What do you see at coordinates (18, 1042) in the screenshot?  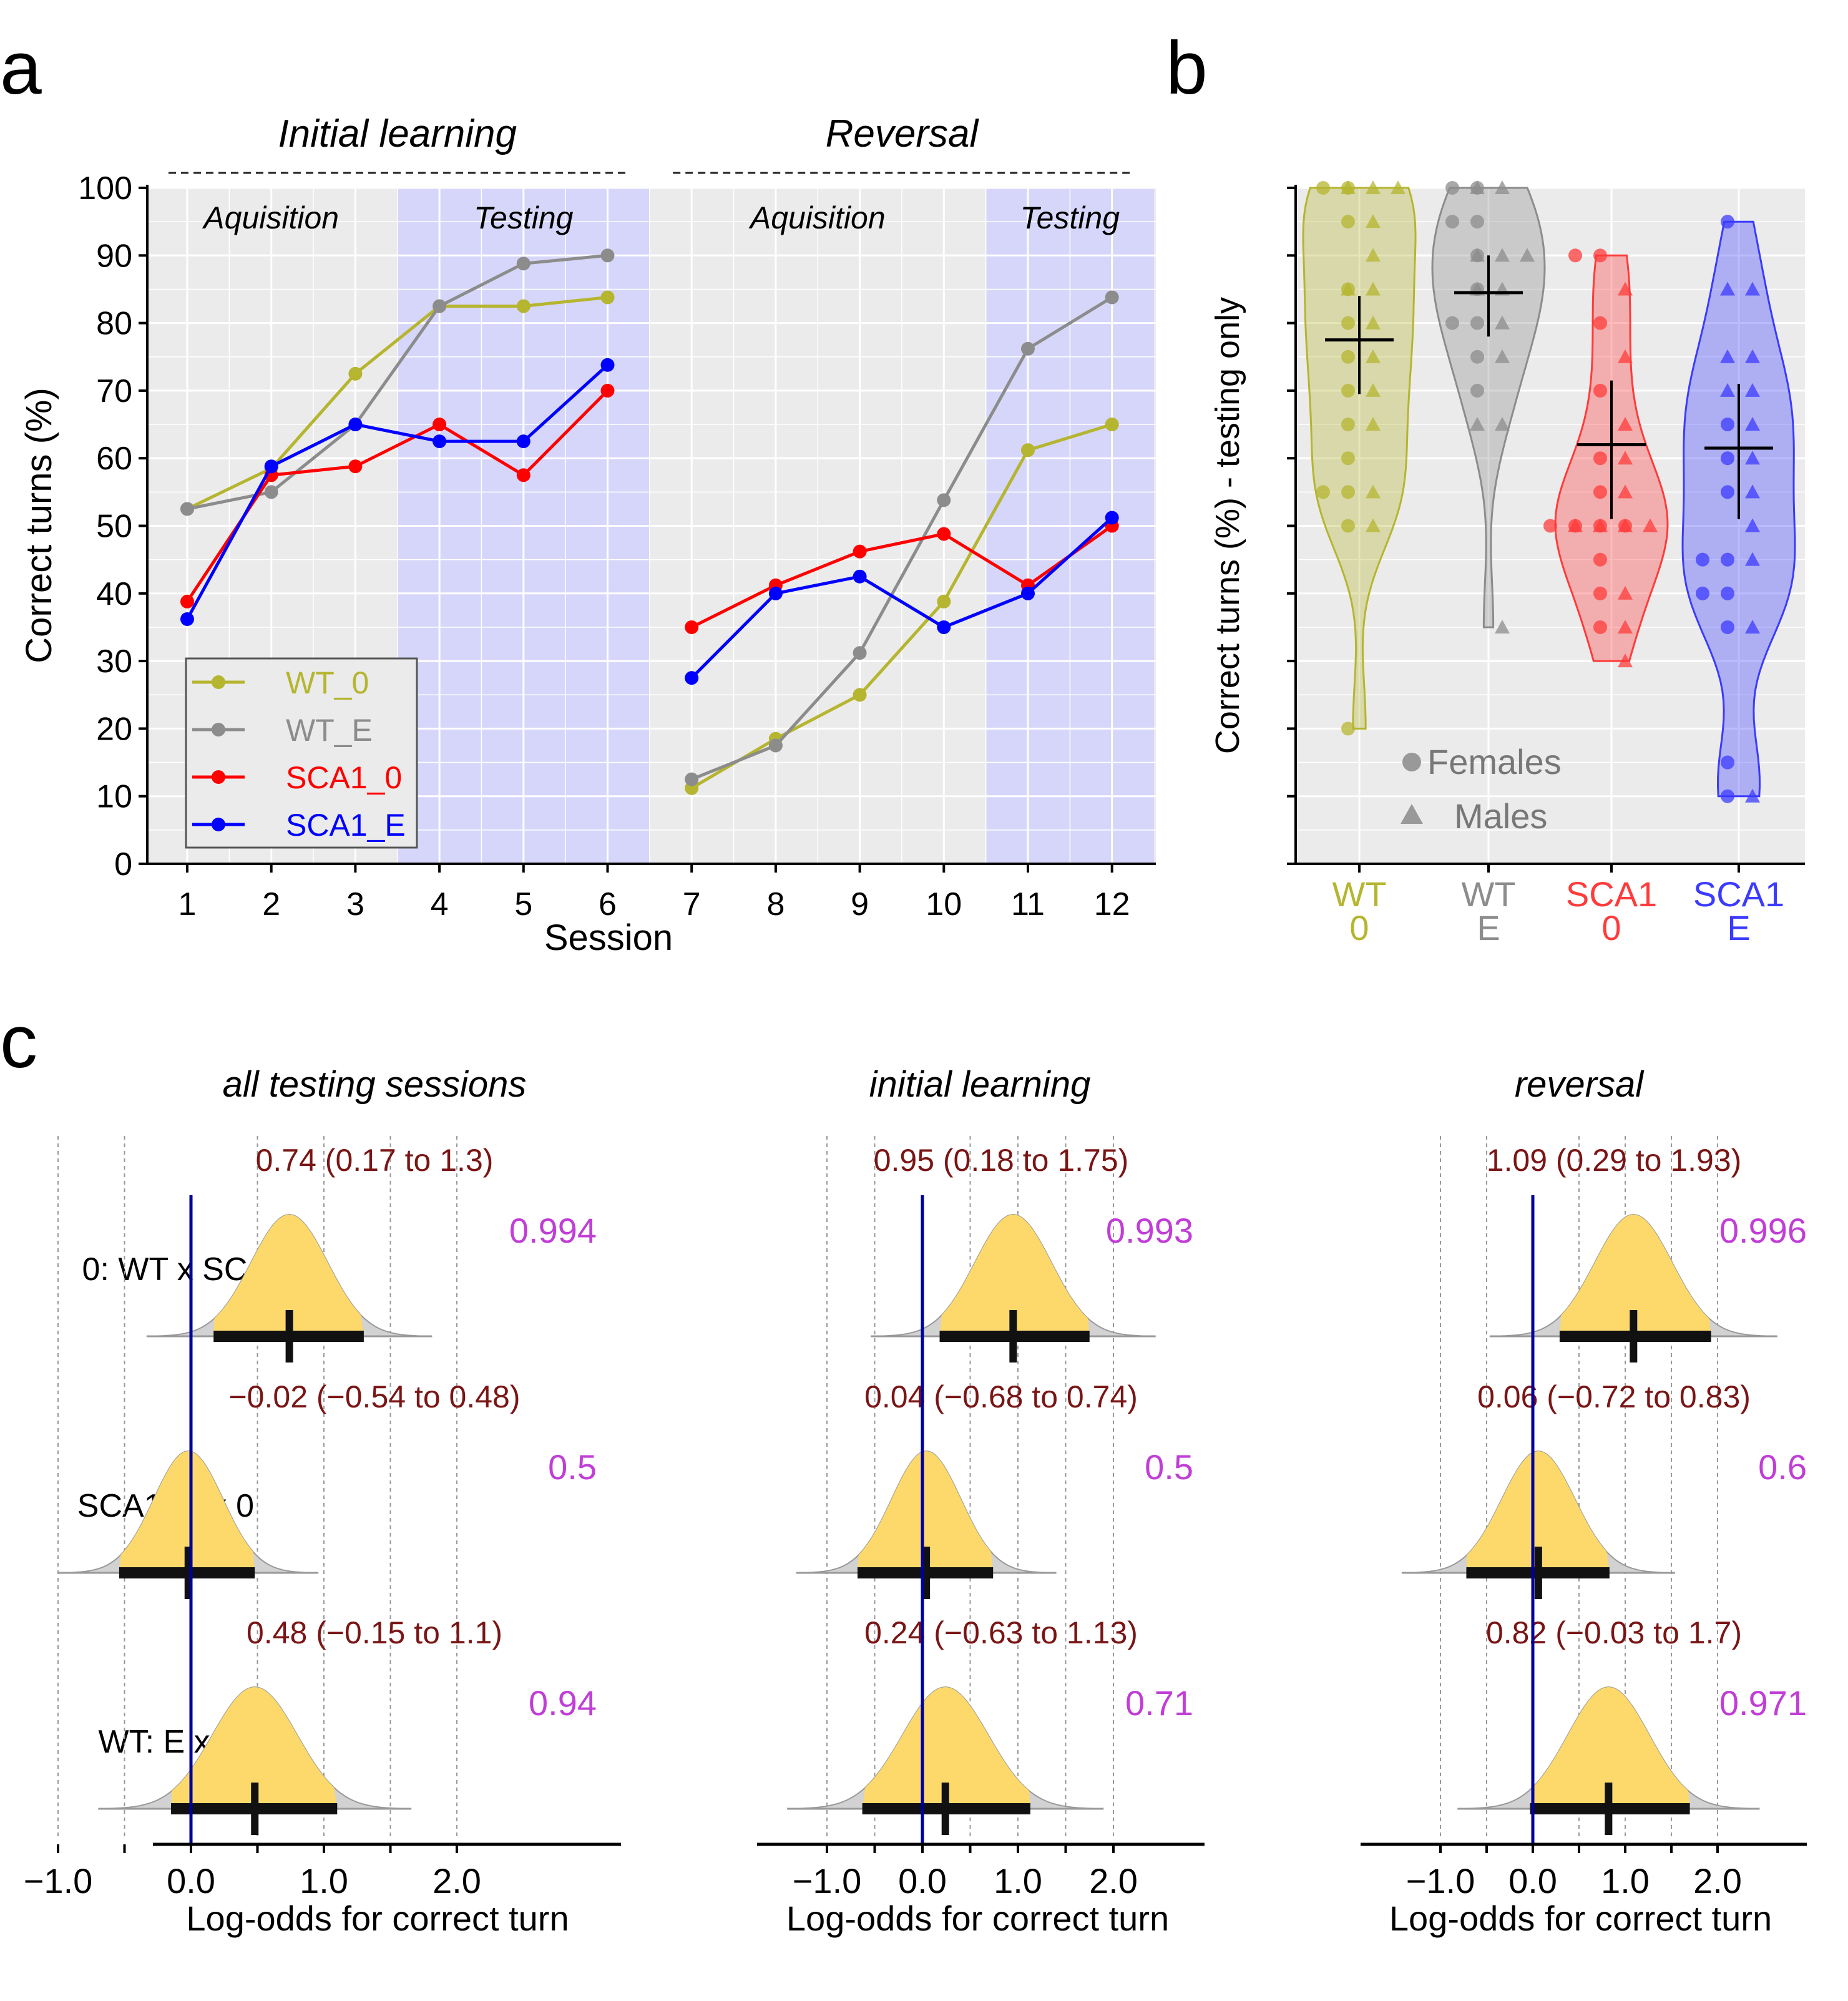 I see `panel-label-c: c` at bounding box center [18, 1042].